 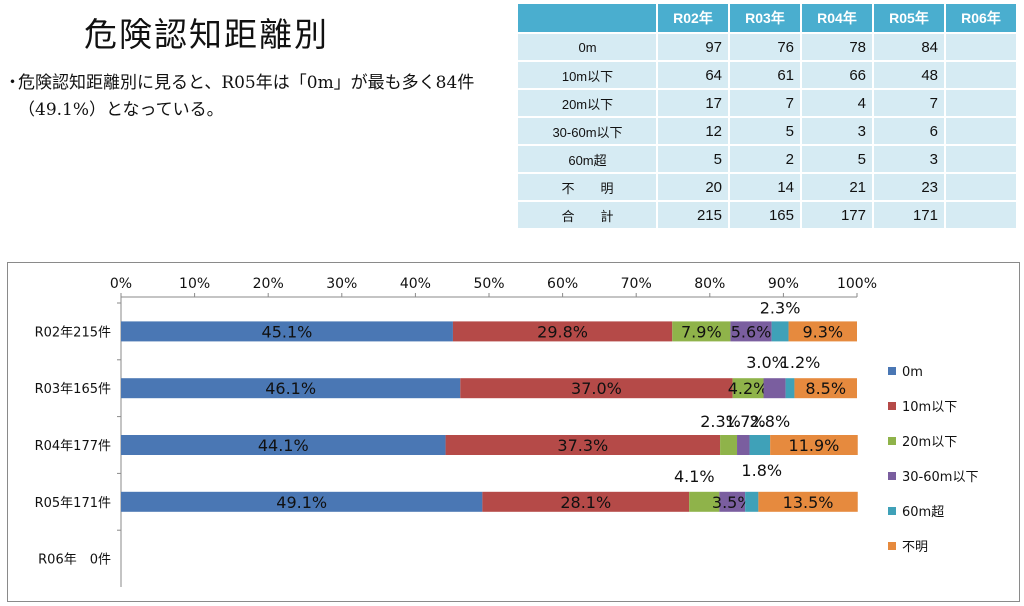 I want to click on y-category-label: R02年215件, so click(x=73, y=332).